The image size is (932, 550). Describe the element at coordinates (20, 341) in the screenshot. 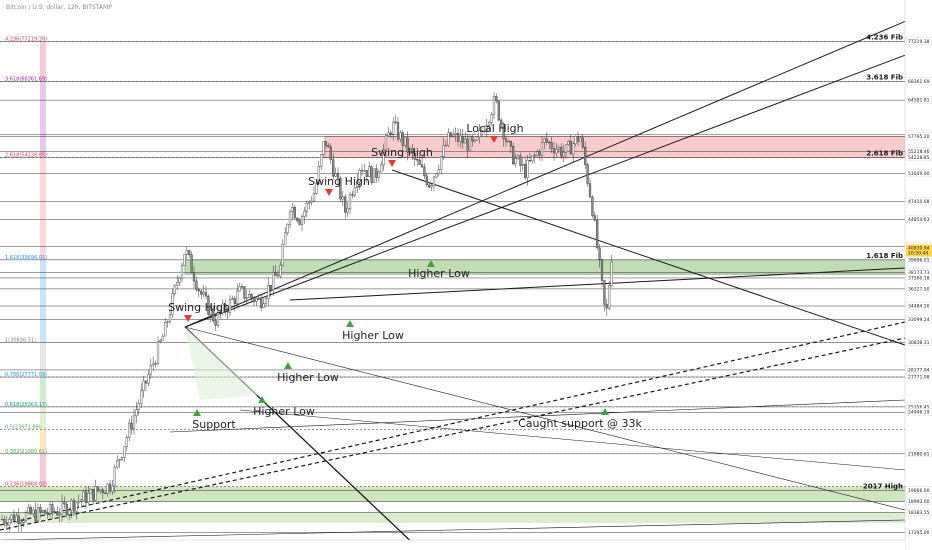

I see `fib-left-label: 1(30838.31)` at that location.